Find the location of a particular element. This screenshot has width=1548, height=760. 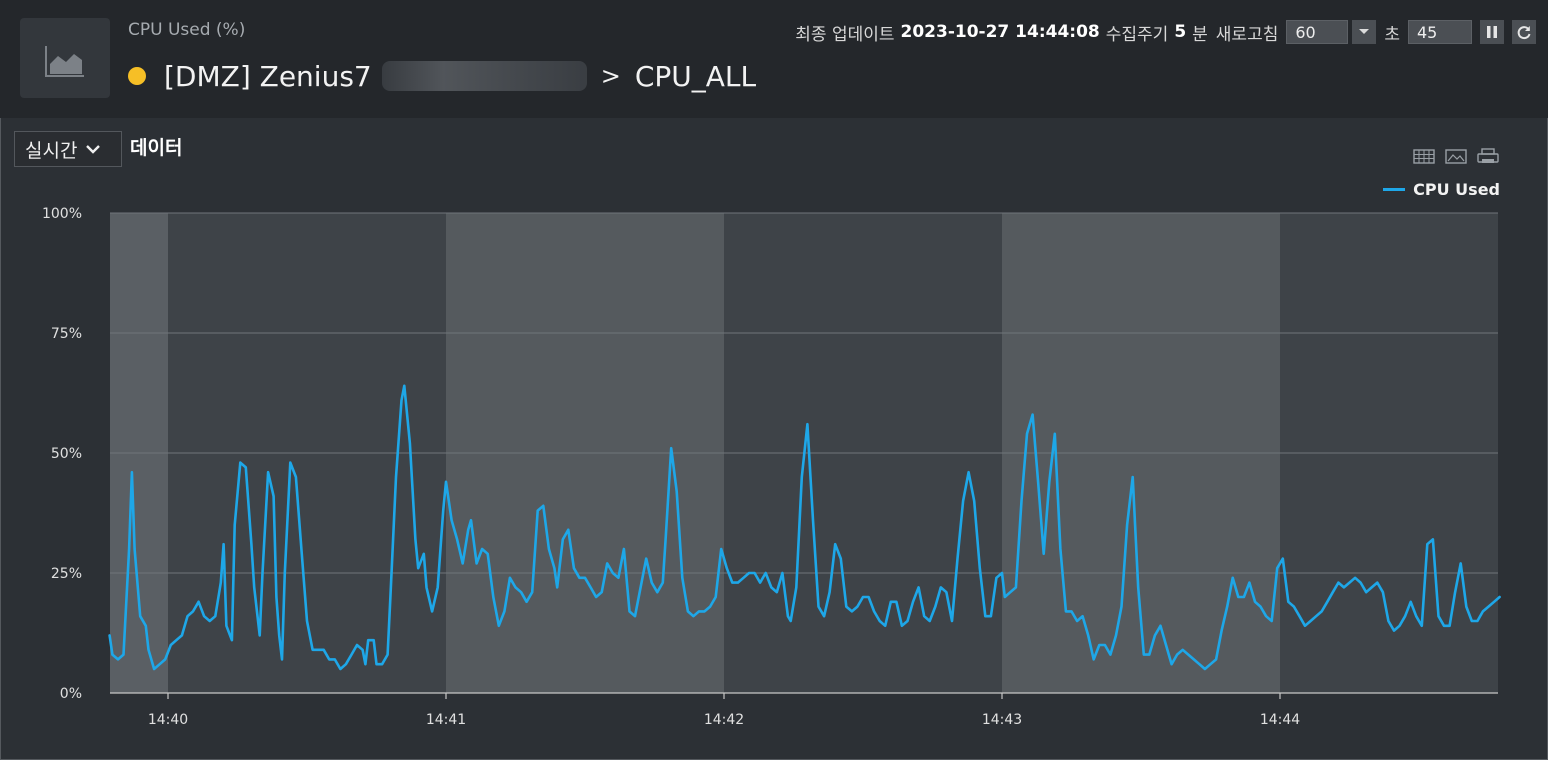

refresh-icon is located at coordinates (1524, 33).